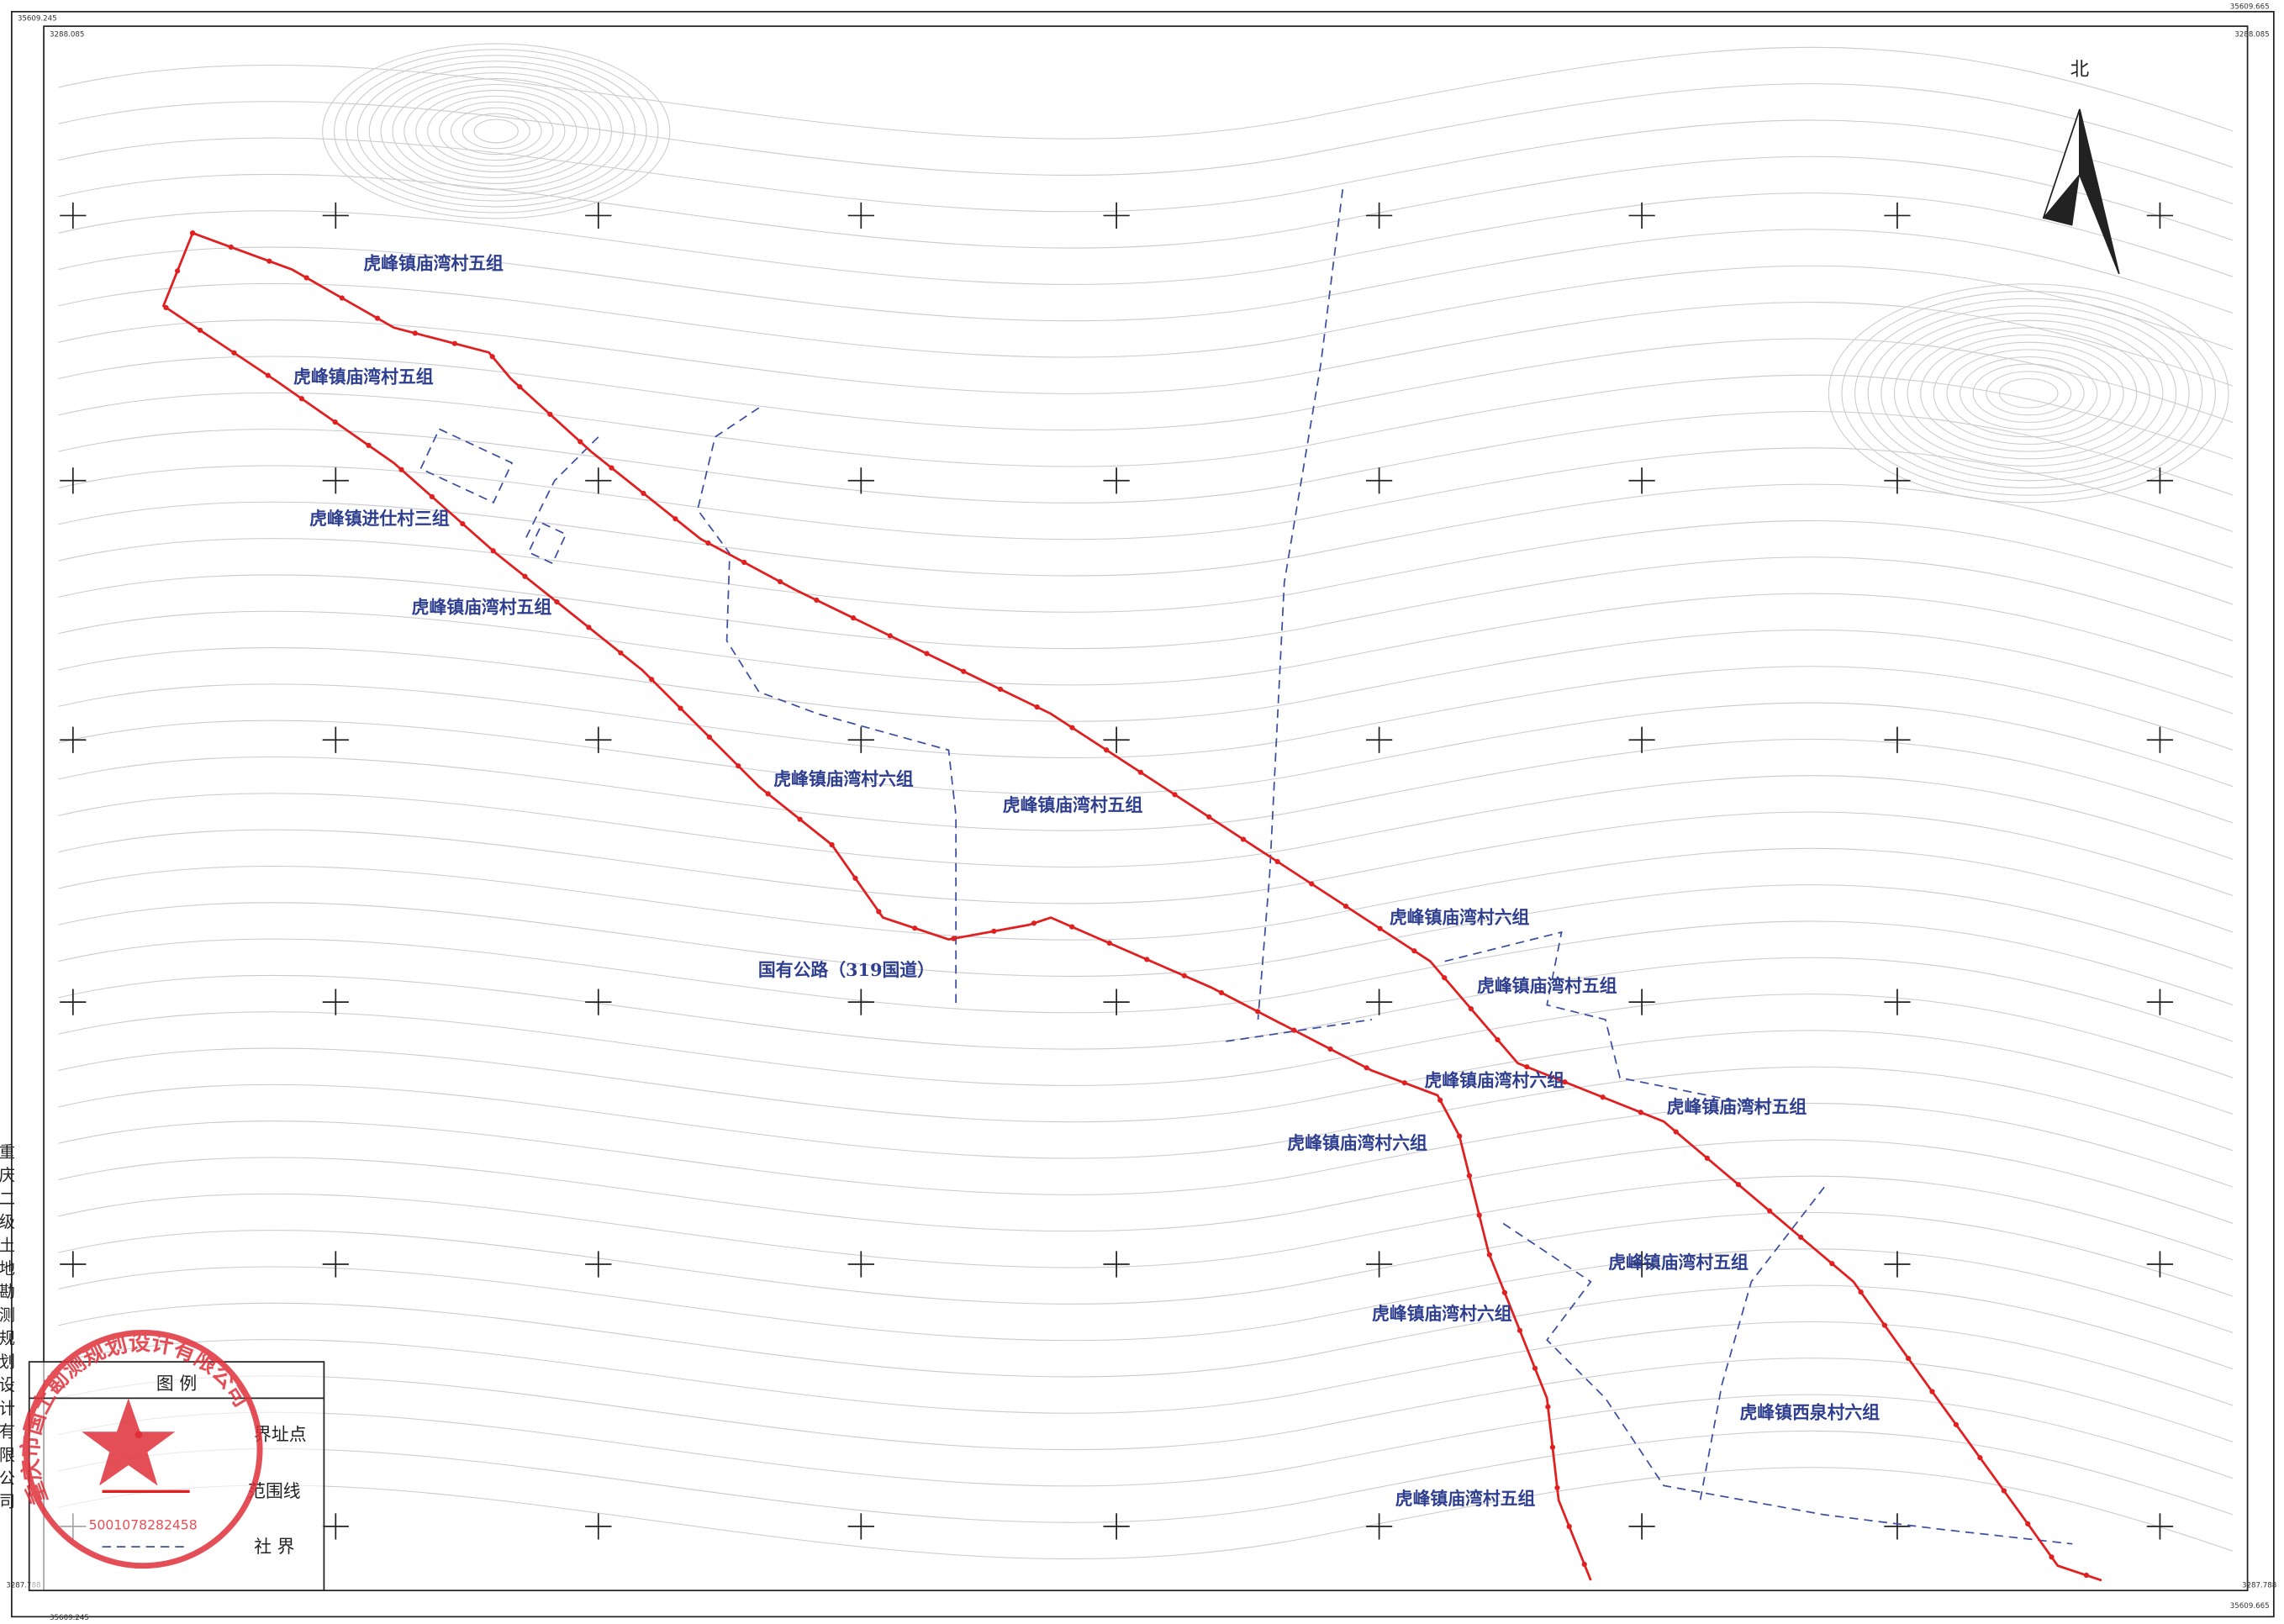 This screenshot has height=1624, width=2284. Describe the element at coordinates (176, 1384) in the screenshot. I see `legend-title: 图 例` at that location.